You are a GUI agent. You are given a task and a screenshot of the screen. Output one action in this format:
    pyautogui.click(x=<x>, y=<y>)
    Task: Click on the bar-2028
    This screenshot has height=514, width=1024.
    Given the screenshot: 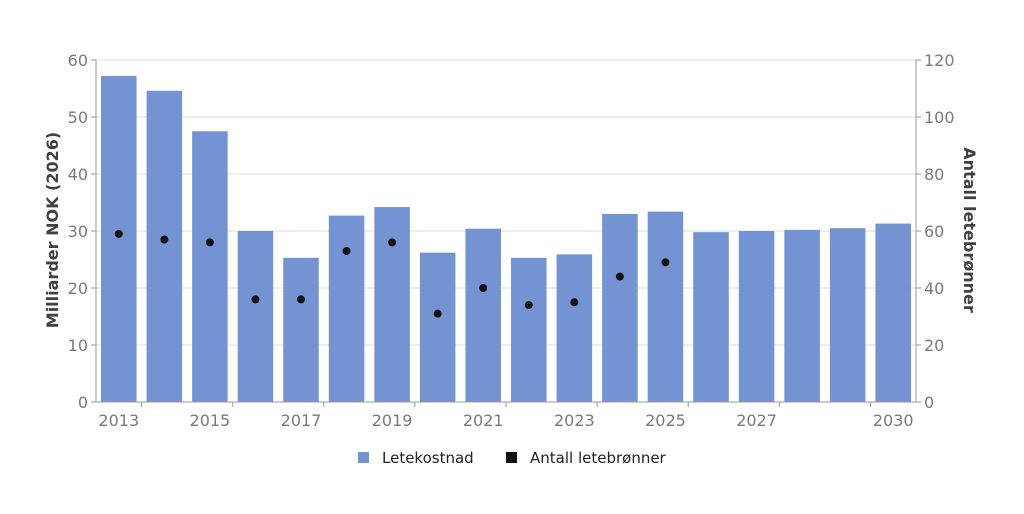 What is the action you would take?
    pyautogui.click(x=802, y=315)
    